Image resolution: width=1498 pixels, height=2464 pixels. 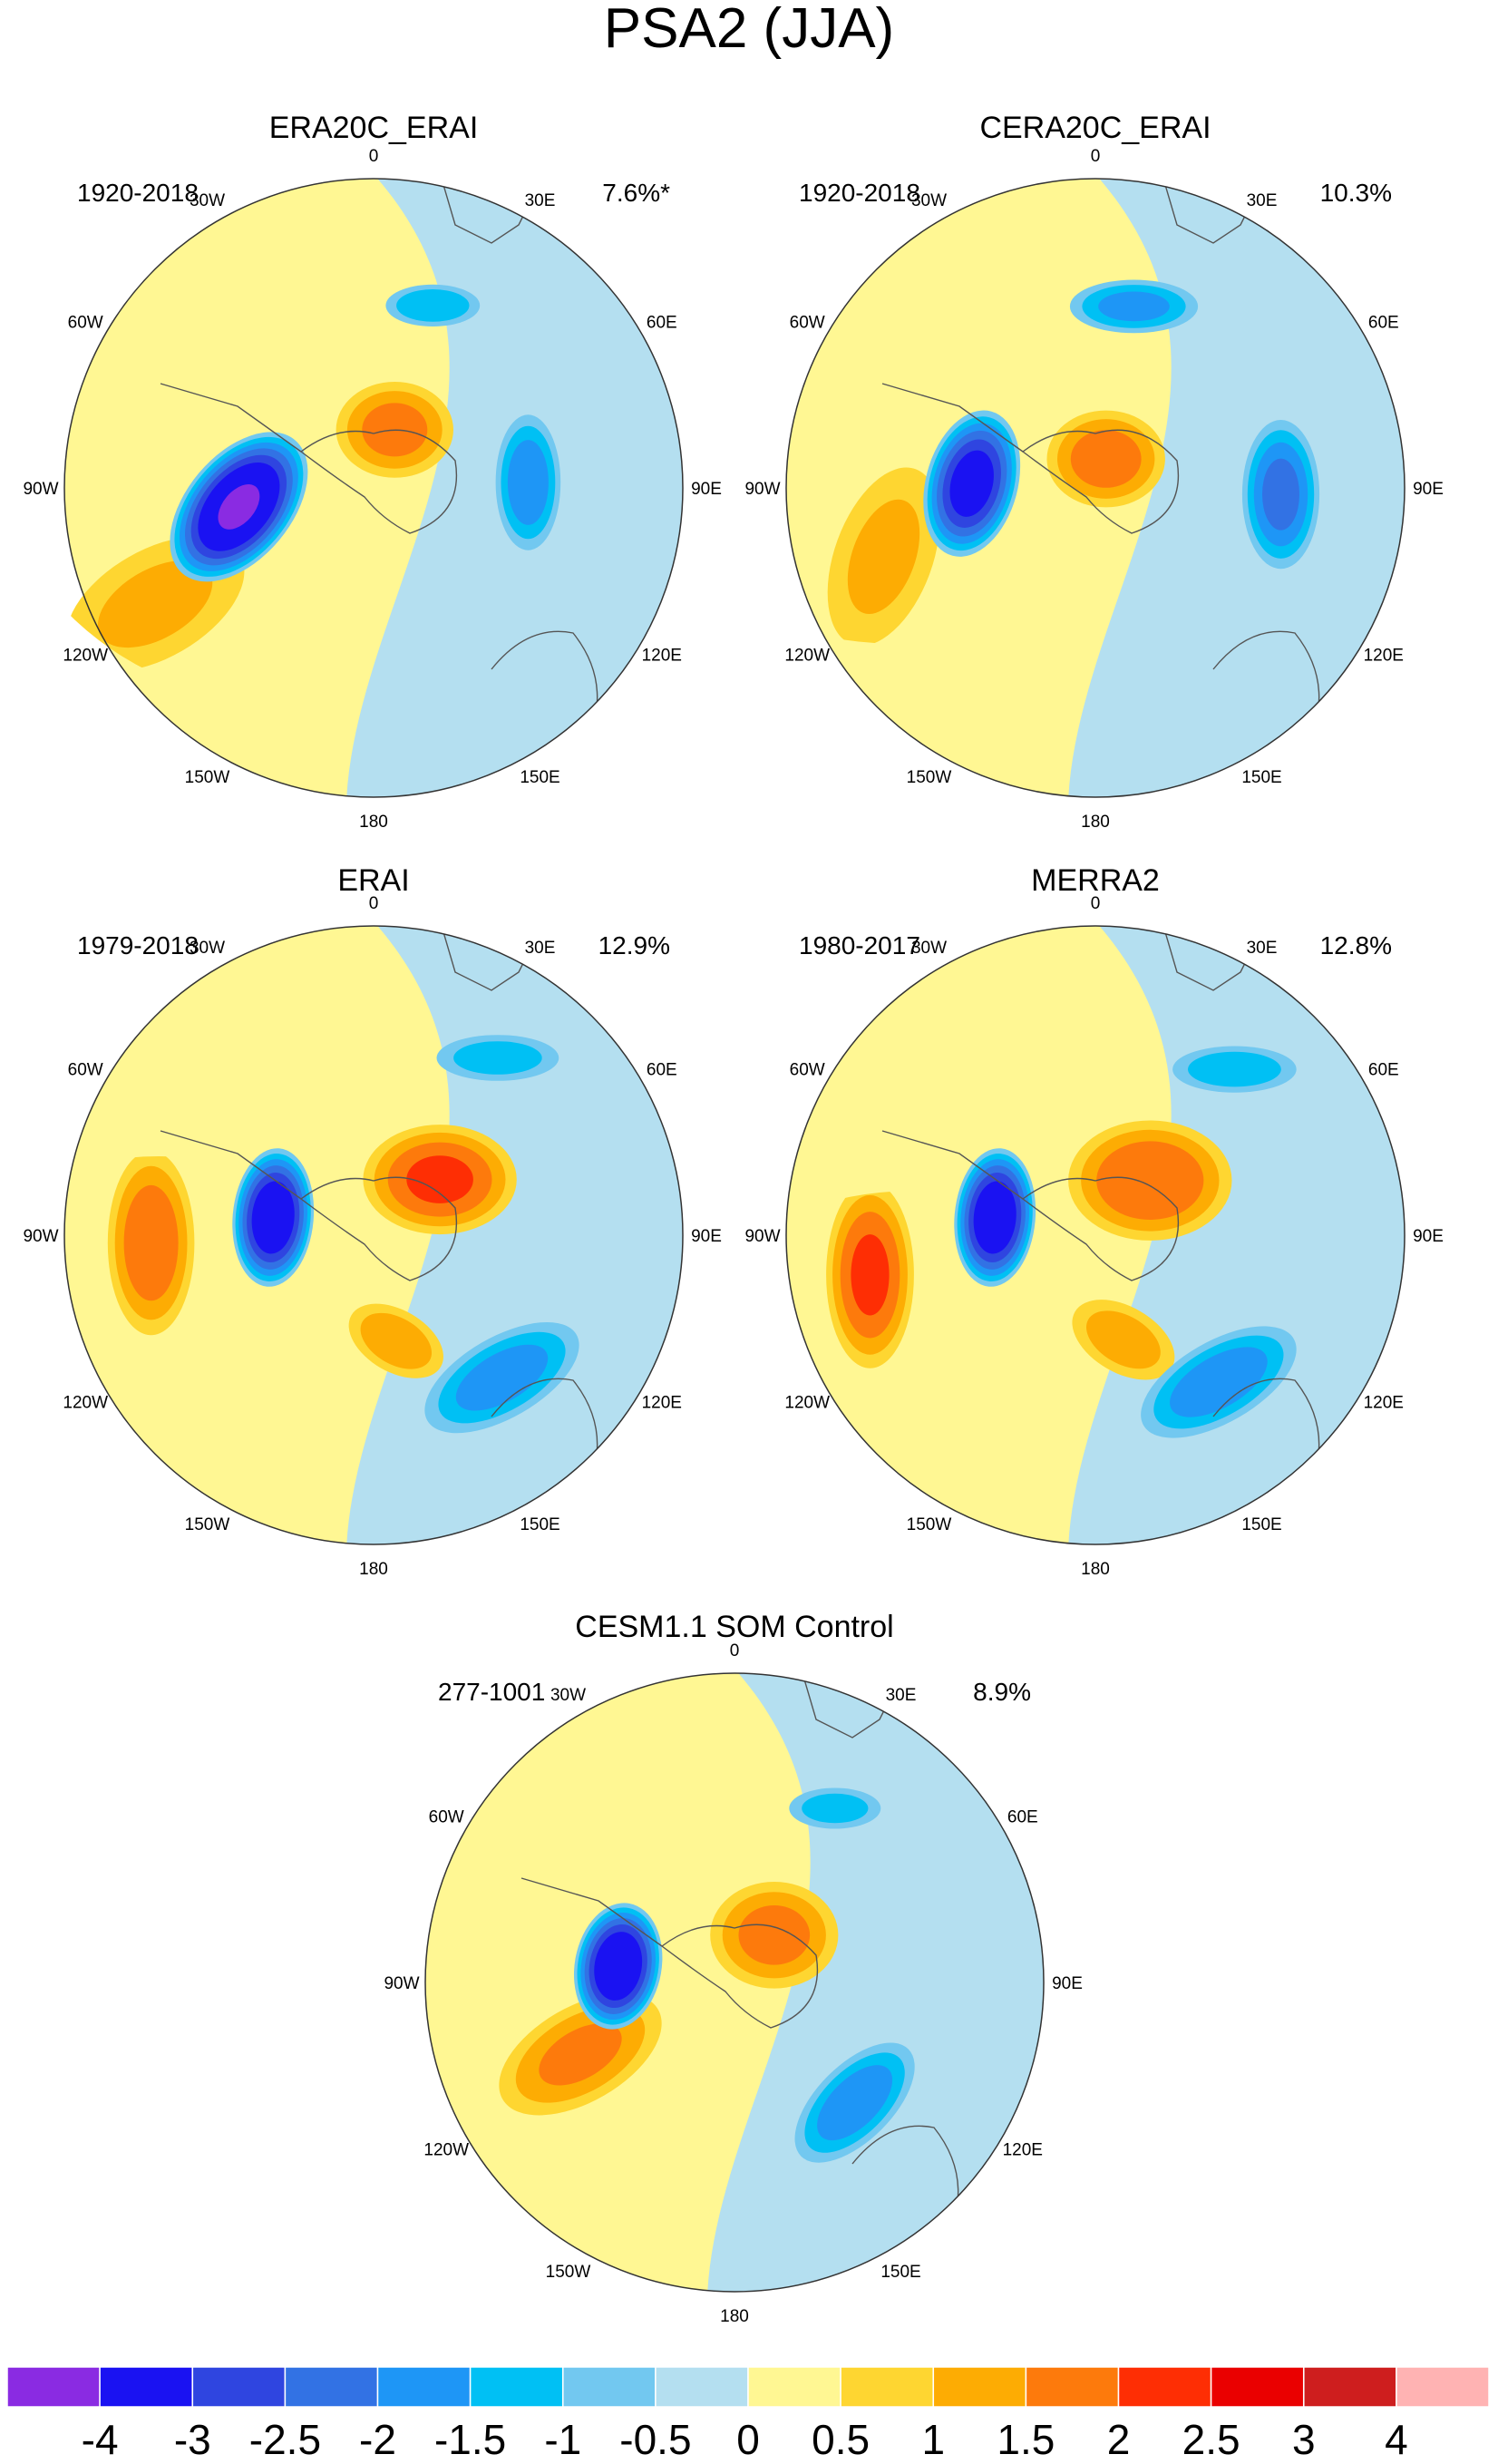 What do you see at coordinates (192, 2439) in the screenshot?
I see `colorbar-tick-label: -3` at bounding box center [192, 2439].